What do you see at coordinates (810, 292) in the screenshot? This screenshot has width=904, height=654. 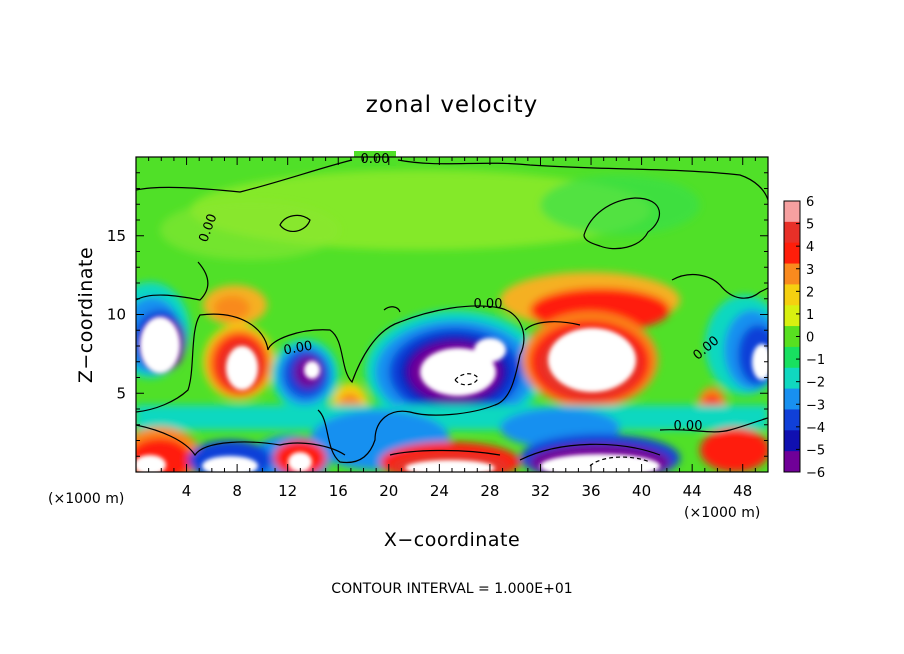 I see `colorbar-label: 2` at bounding box center [810, 292].